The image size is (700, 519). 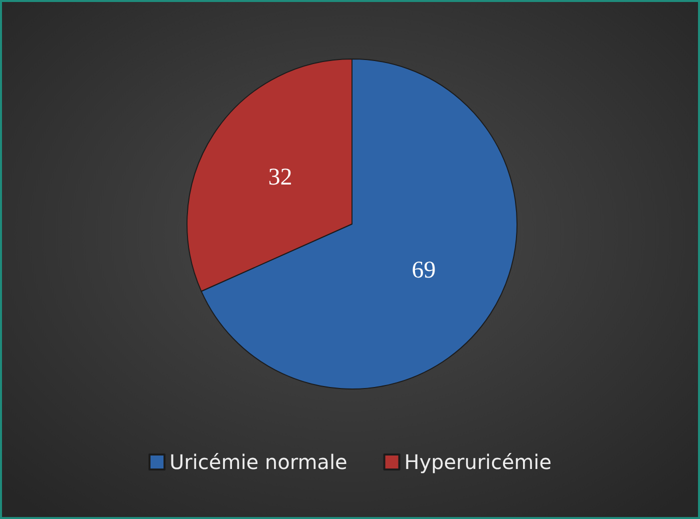 I want to click on legend-label: Uricémie normale, so click(x=259, y=462).